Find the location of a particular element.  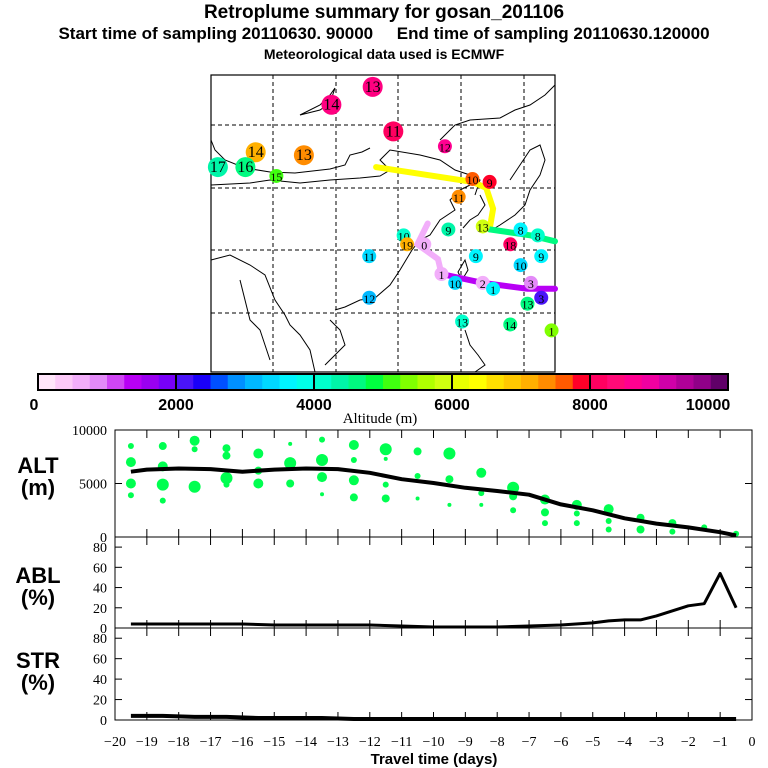

x-tick-label: −11 is located at coordinates (401, 742).